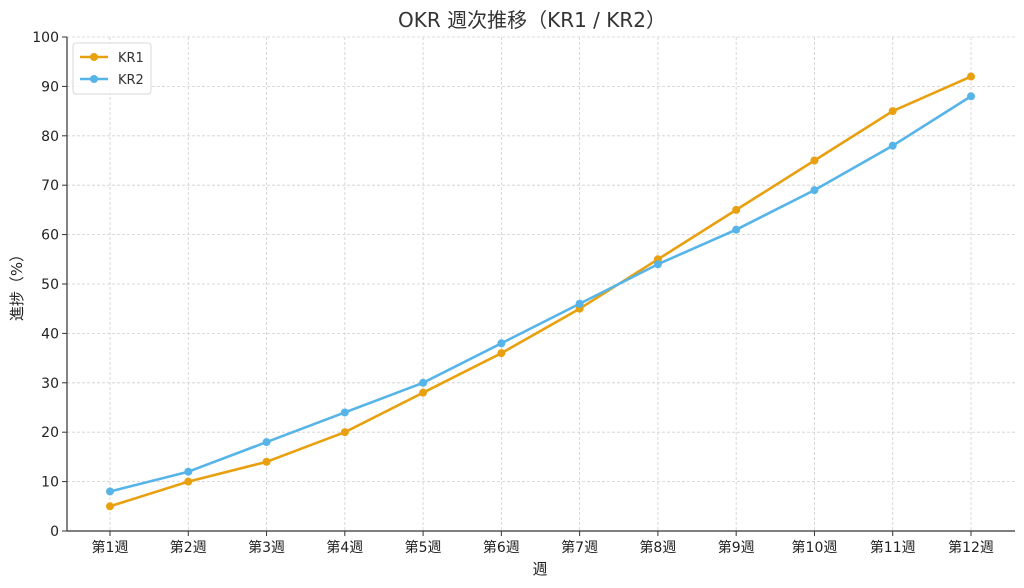 This screenshot has height=588, width=1024. Describe the element at coordinates (131, 80) in the screenshot. I see `legend-label: KR2` at that location.